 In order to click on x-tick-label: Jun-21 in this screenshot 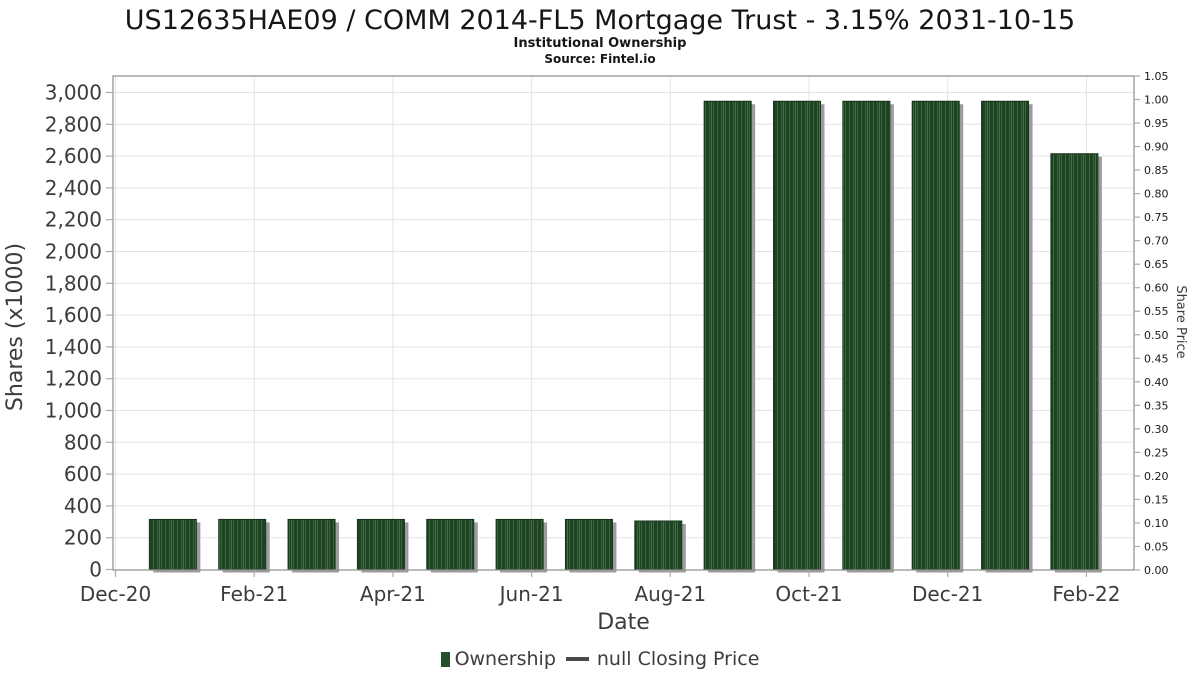, I will do `click(531, 594)`.